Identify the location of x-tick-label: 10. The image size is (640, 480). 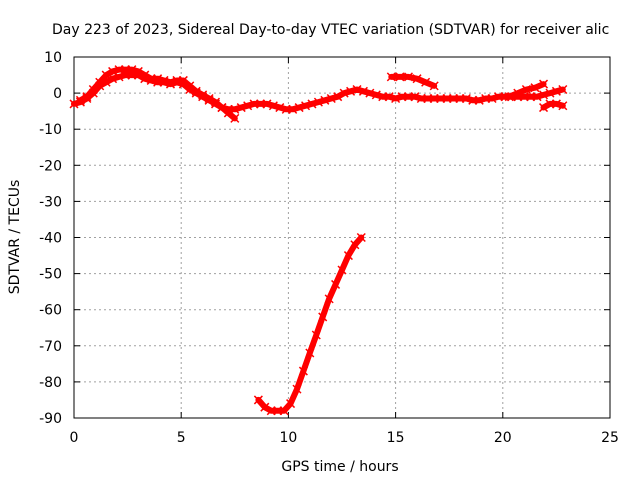
(288, 438).